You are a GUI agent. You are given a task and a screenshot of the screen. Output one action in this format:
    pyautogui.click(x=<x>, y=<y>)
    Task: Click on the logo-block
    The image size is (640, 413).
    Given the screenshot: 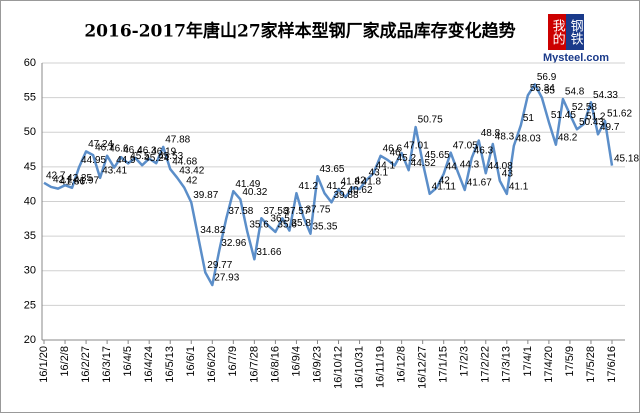 What is the action you would take?
    pyautogui.click(x=557, y=32)
    